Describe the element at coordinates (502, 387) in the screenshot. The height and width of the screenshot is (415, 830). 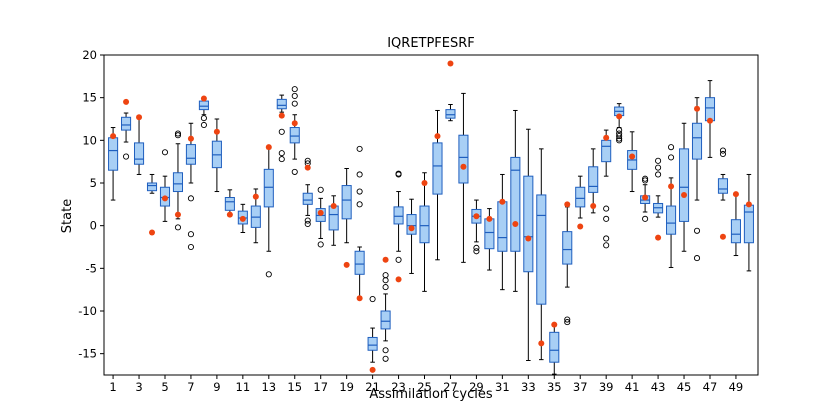
I see `x-tick-label: 31` at that location.